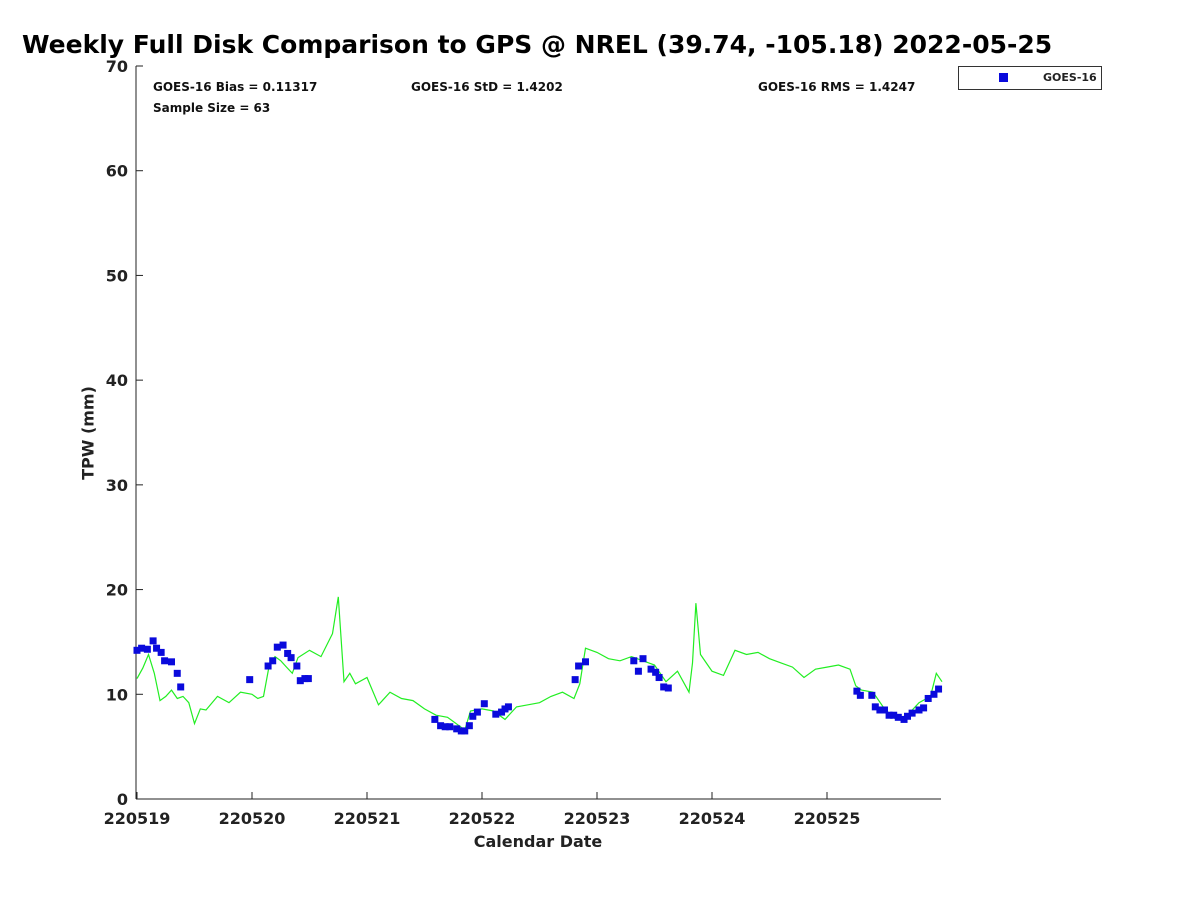  I want to click on legend-marker-goes, so click(1003, 77).